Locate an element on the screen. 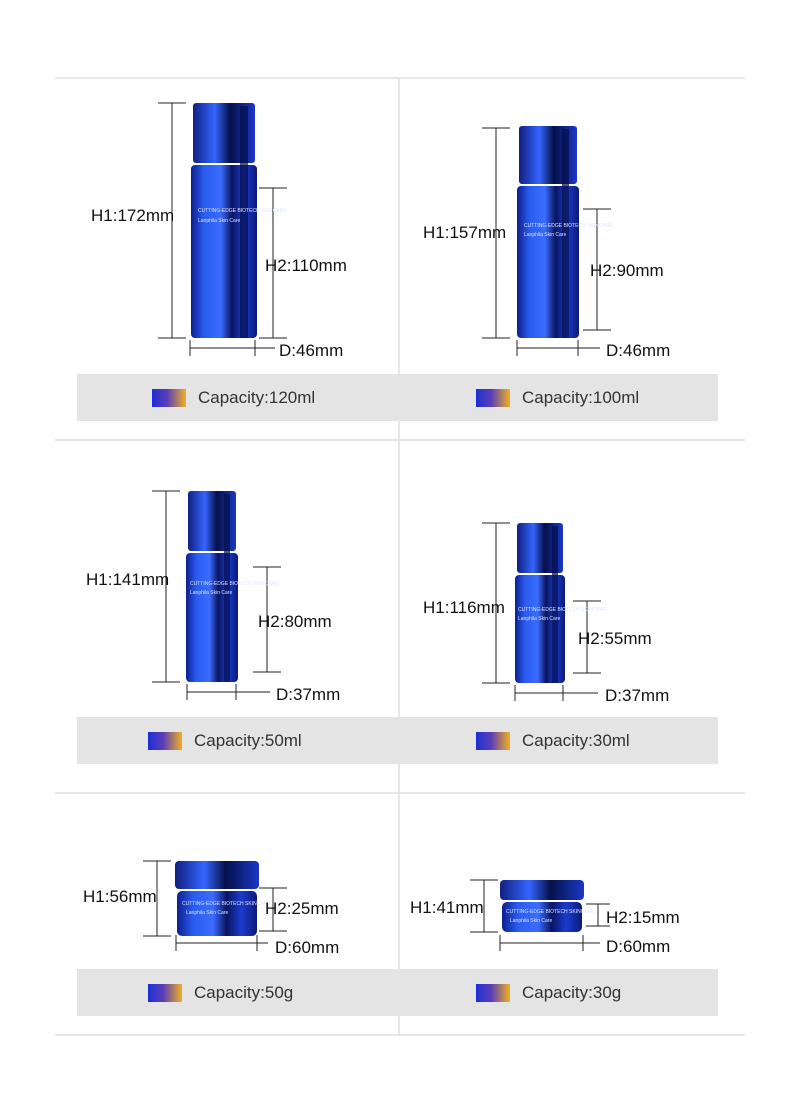 This screenshot has width=800, height=1109. p3-h2: H2:80mm is located at coordinates (295, 621).